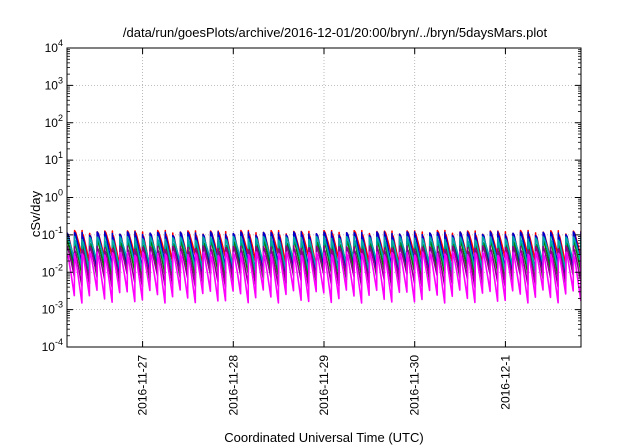 This screenshot has width=640, height=448. Describe the element at coordinates (324, 385) in the screenshot. I see `x-tick-label: 2016-11-29` at that location.